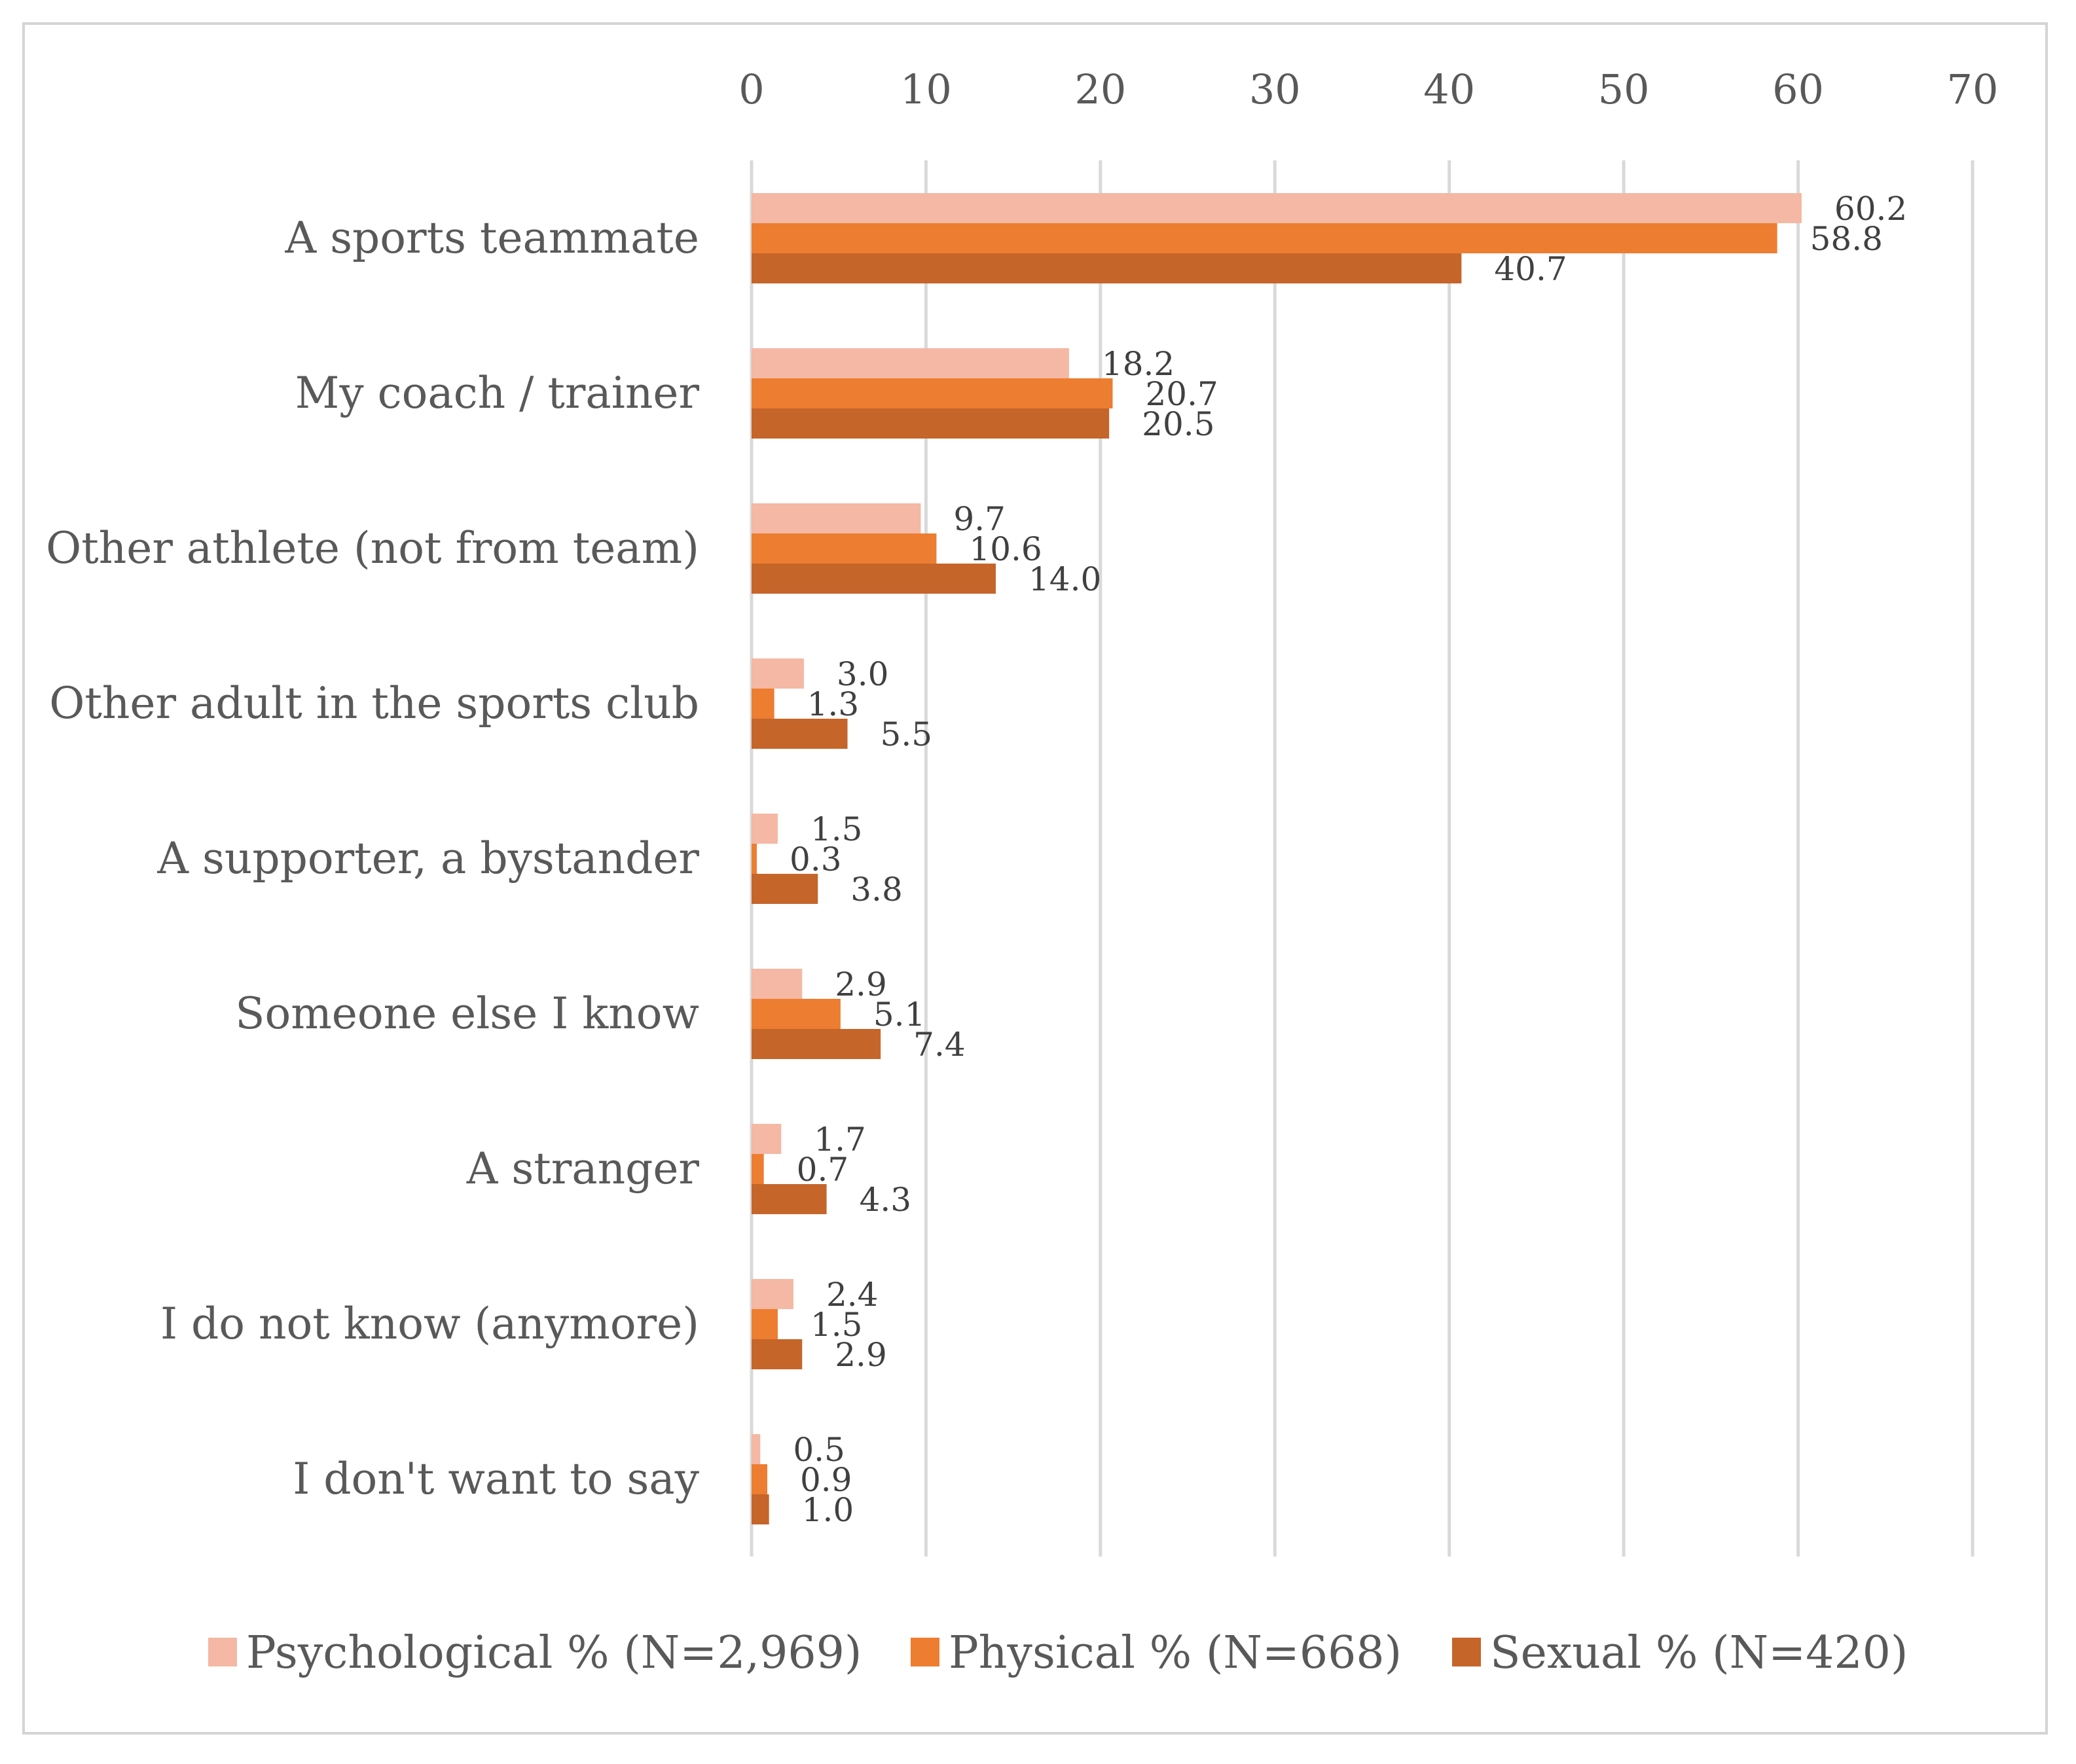 The image size is (2076, 1764). Describe the element at coordinates (840, 1140) in the screenshot. I see `data-label: 1.7` at that location.